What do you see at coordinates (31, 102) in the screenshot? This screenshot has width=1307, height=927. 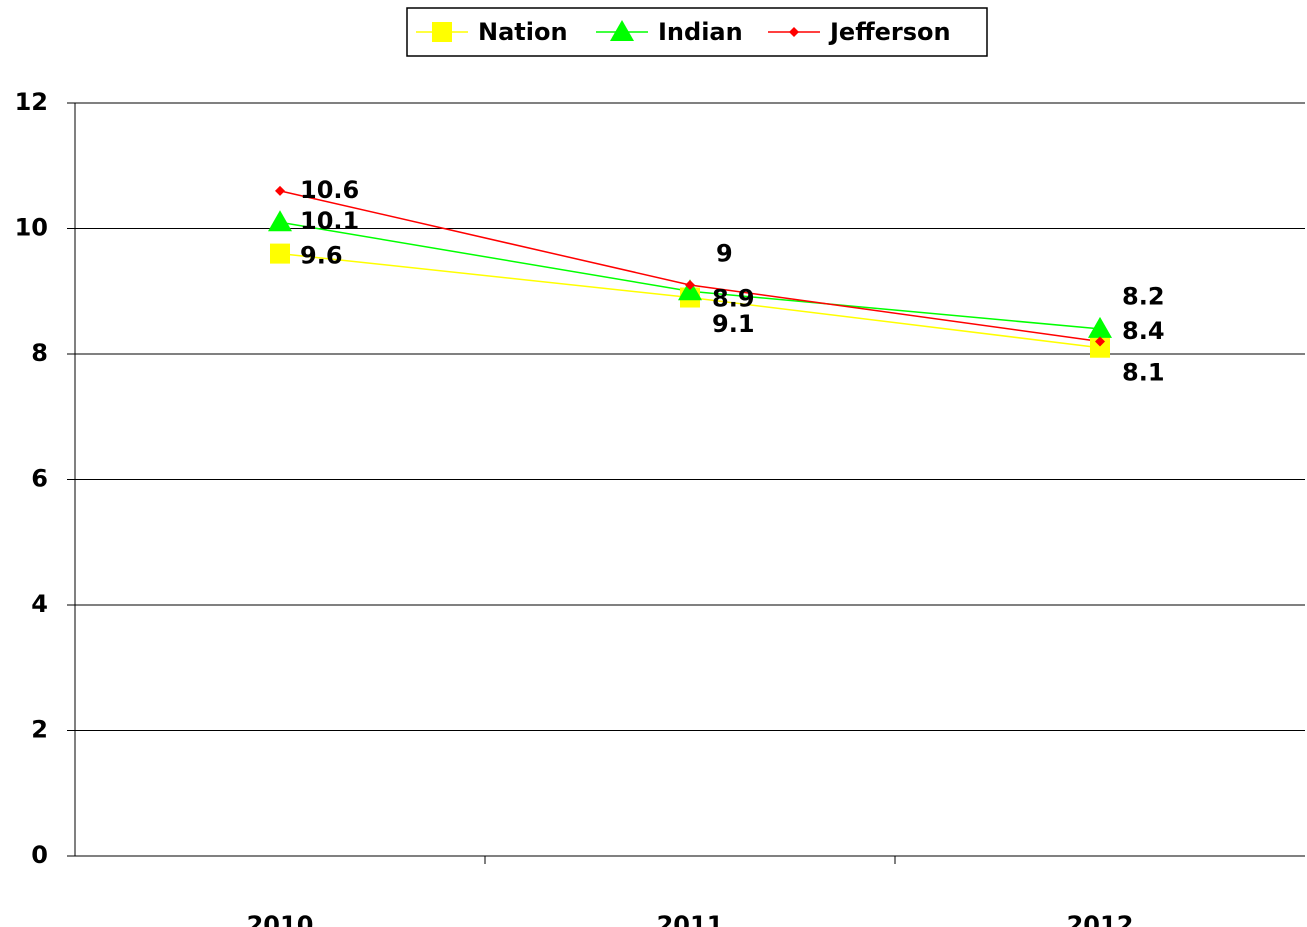 I see `y-tick-label: 12` at bounding box center [31, 102].